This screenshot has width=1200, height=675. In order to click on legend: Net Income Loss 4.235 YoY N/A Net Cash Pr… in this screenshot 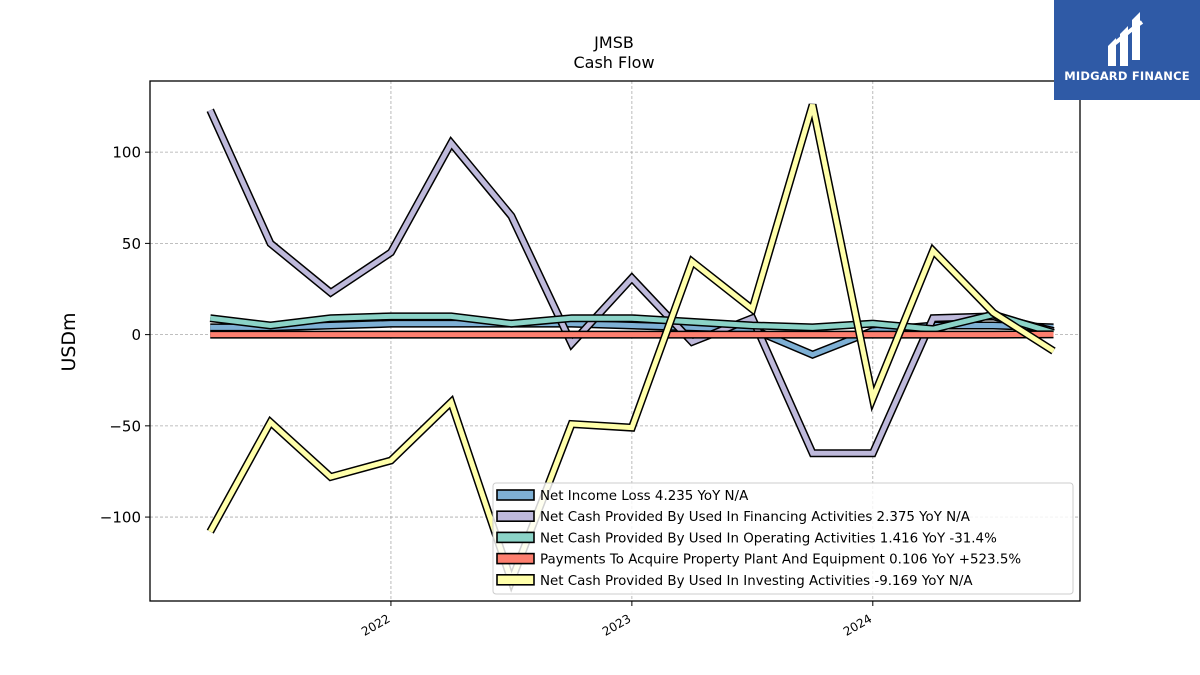, I will do `click(783, 538)`.